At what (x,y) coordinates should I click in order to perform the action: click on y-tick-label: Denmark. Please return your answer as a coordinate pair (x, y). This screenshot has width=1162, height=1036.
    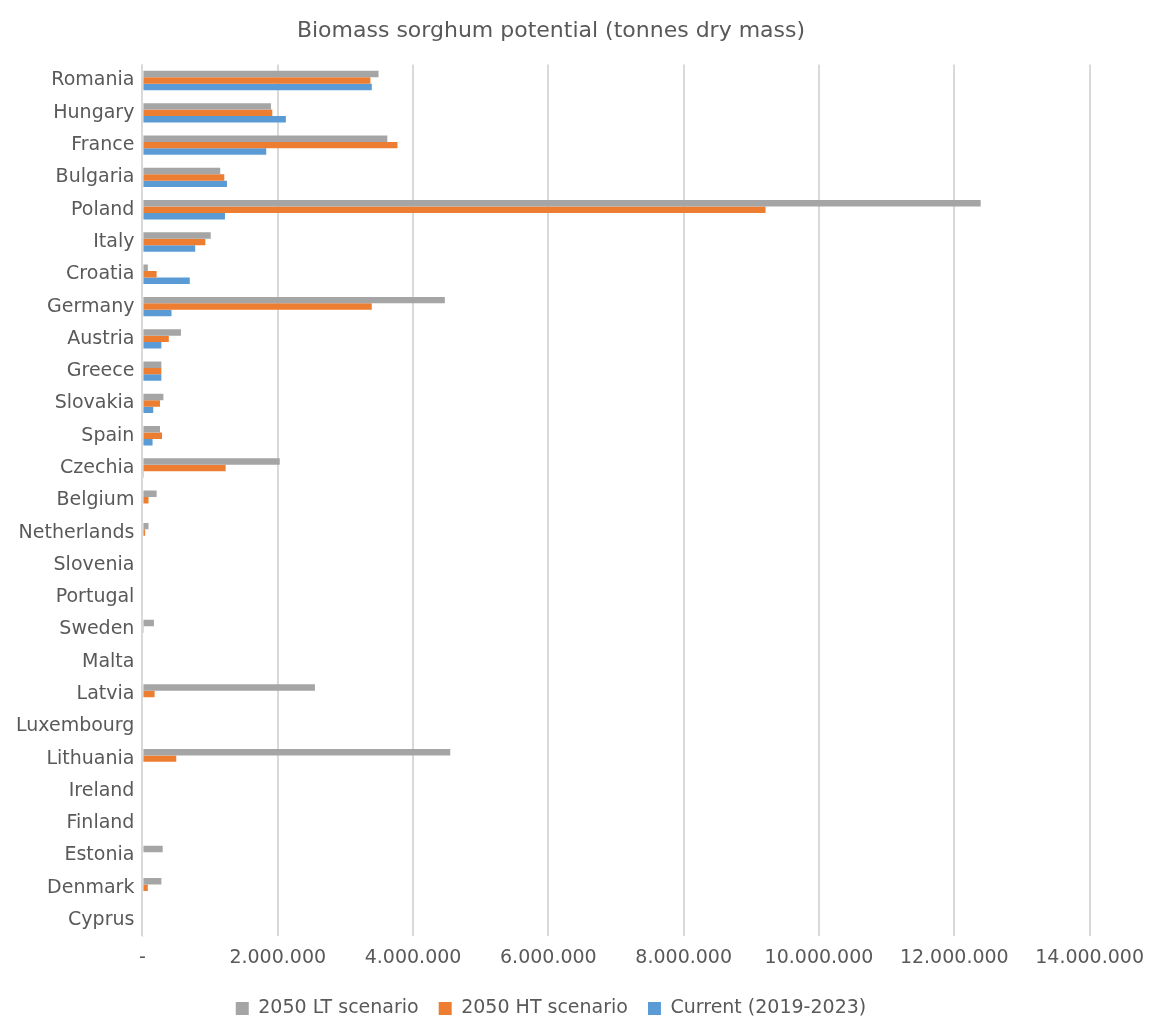
    Looking at the image, I should click on (91, 885).